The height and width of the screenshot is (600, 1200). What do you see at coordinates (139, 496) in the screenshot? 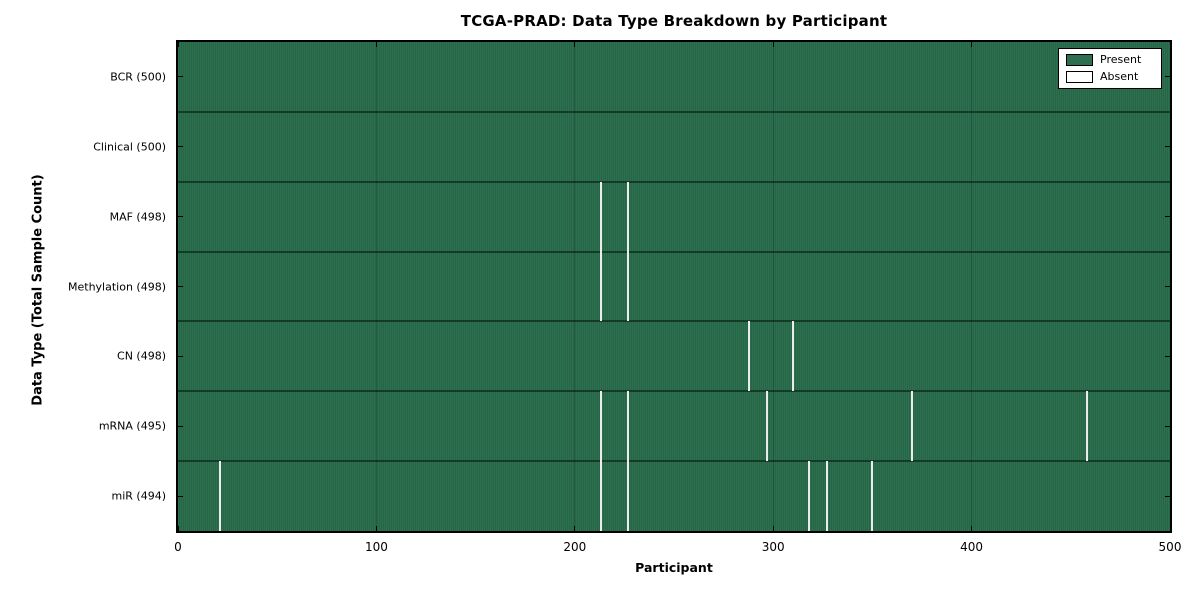
I see `y-tick-label: miR (494)` at bounding box center [139, 496].